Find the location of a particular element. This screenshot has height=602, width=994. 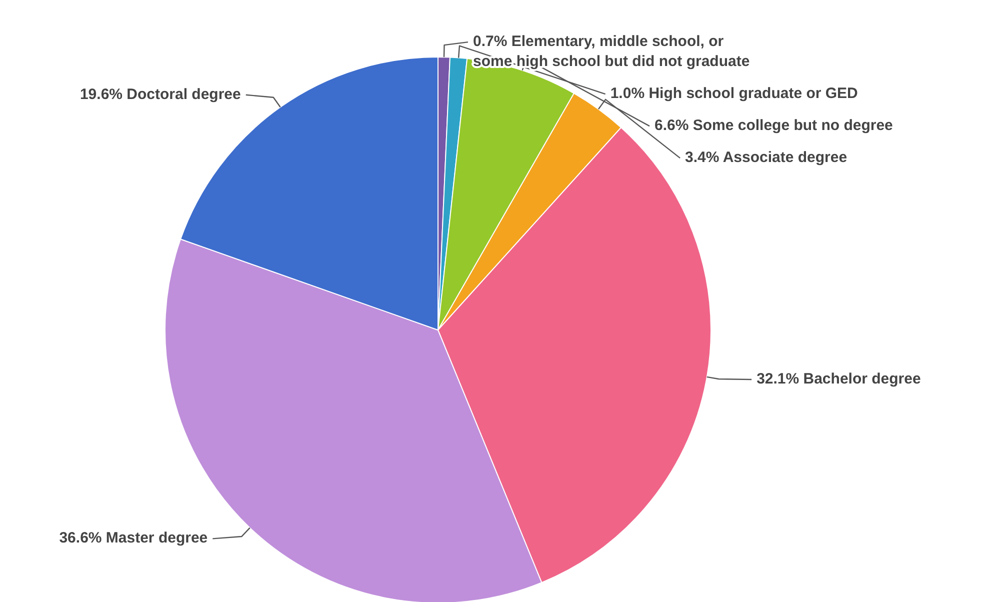

slice-label: 6.6% Some college but no degree is located at coordinates (773, 125).